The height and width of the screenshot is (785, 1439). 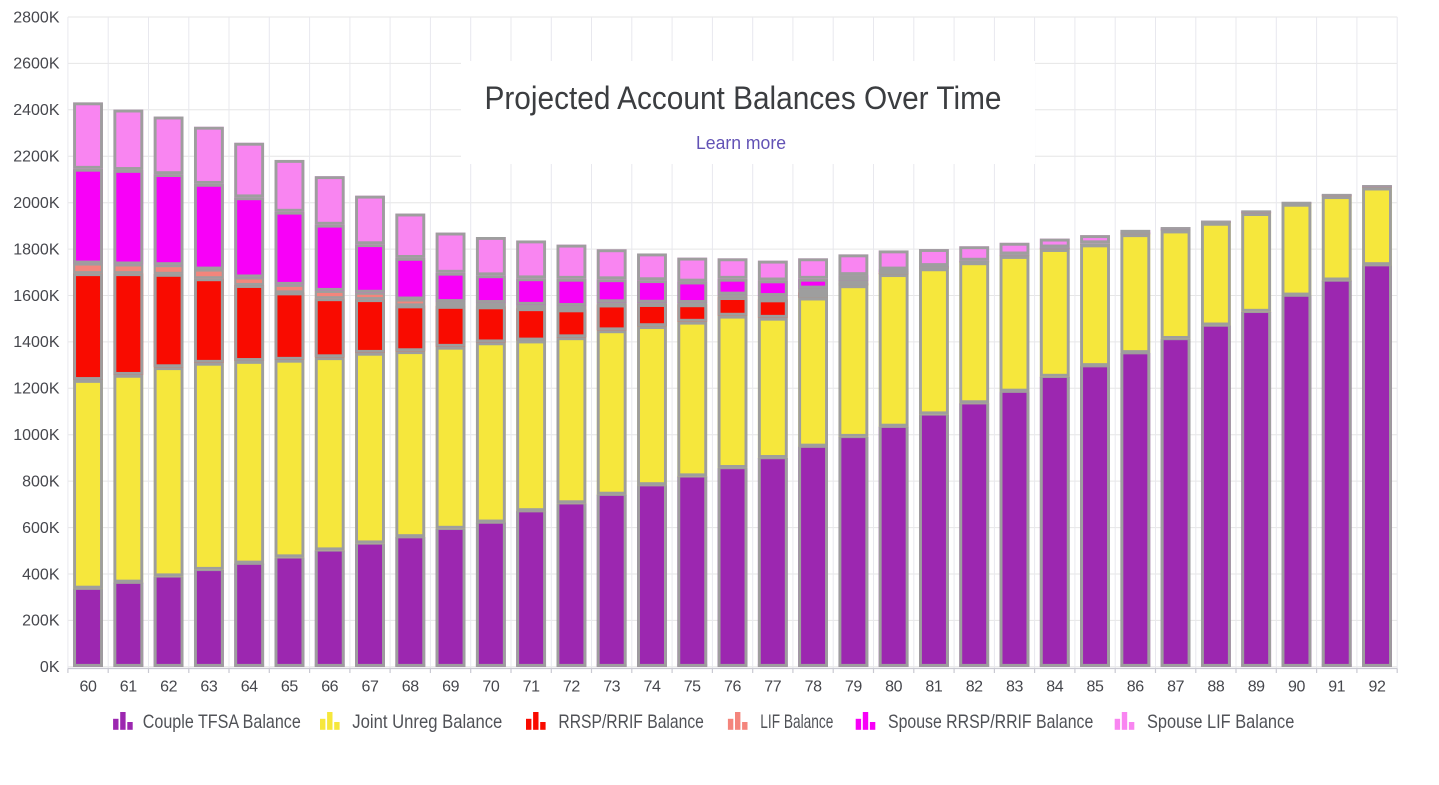 What do you see at coordinates (893, 687) in the screenshot?
I see `svg-text: 80` at bounding box center [893, 687].